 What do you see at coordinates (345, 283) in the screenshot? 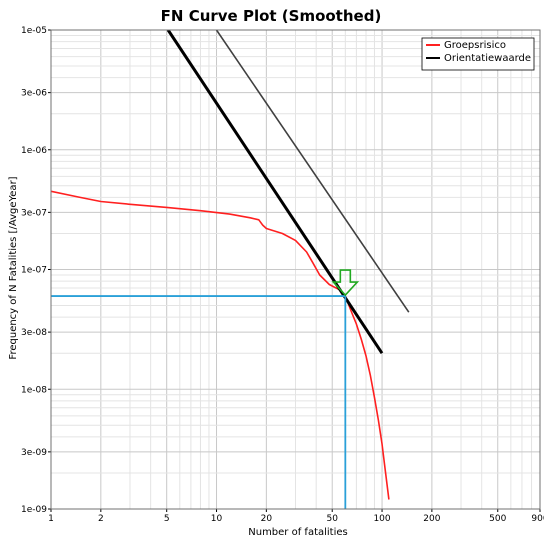
I see `arrow-down-icon` at bounding box center [345, 283].